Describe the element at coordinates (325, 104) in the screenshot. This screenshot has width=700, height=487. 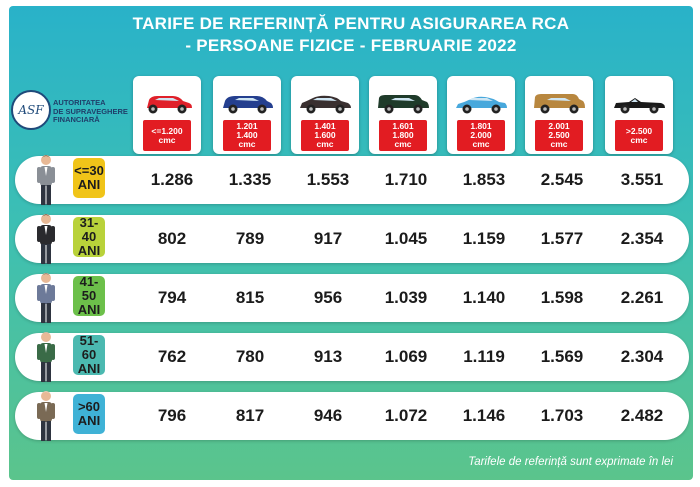
I see `sedan-icon` at that location.